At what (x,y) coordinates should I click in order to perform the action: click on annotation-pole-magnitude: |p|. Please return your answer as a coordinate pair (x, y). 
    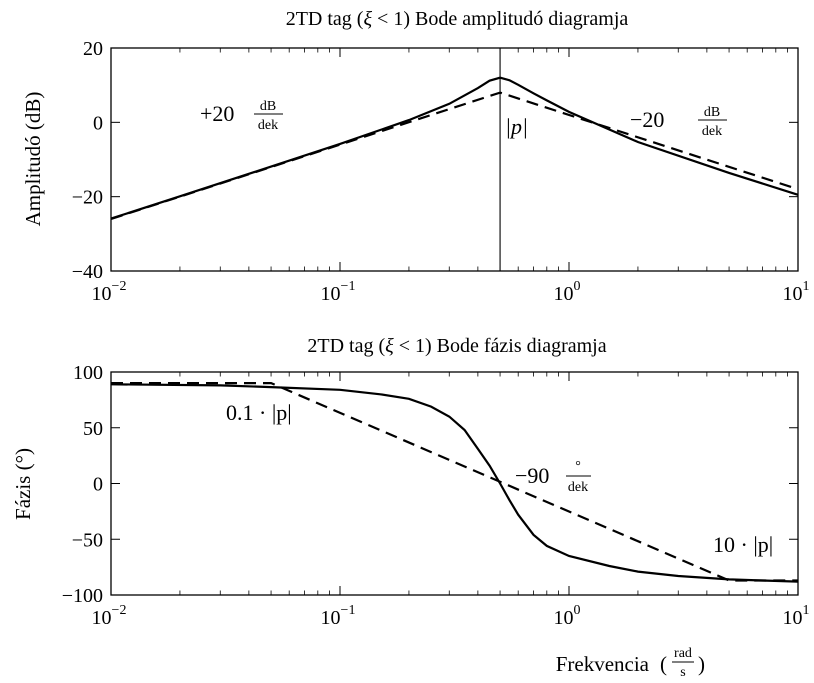
    Looking at the image, I should click on (516, 126).